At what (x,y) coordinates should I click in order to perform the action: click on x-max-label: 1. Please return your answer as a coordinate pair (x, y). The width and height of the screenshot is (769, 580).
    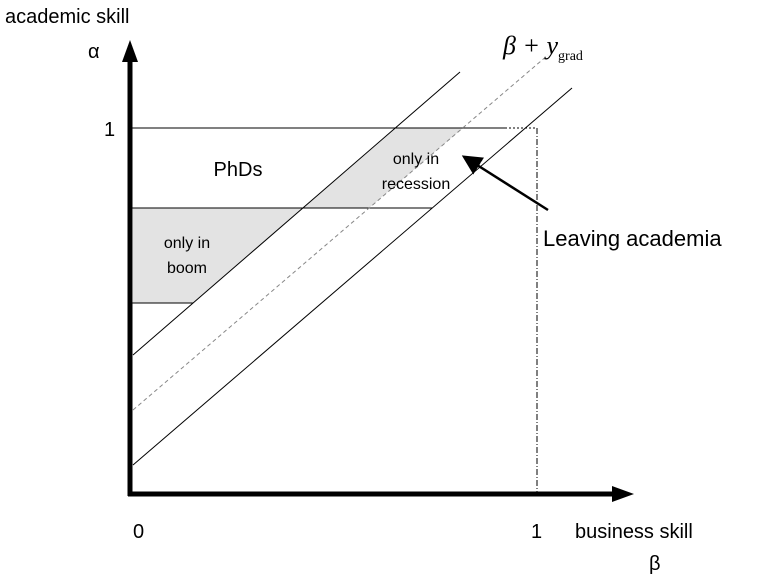
    Looking at the image, I should click on (536, 532).